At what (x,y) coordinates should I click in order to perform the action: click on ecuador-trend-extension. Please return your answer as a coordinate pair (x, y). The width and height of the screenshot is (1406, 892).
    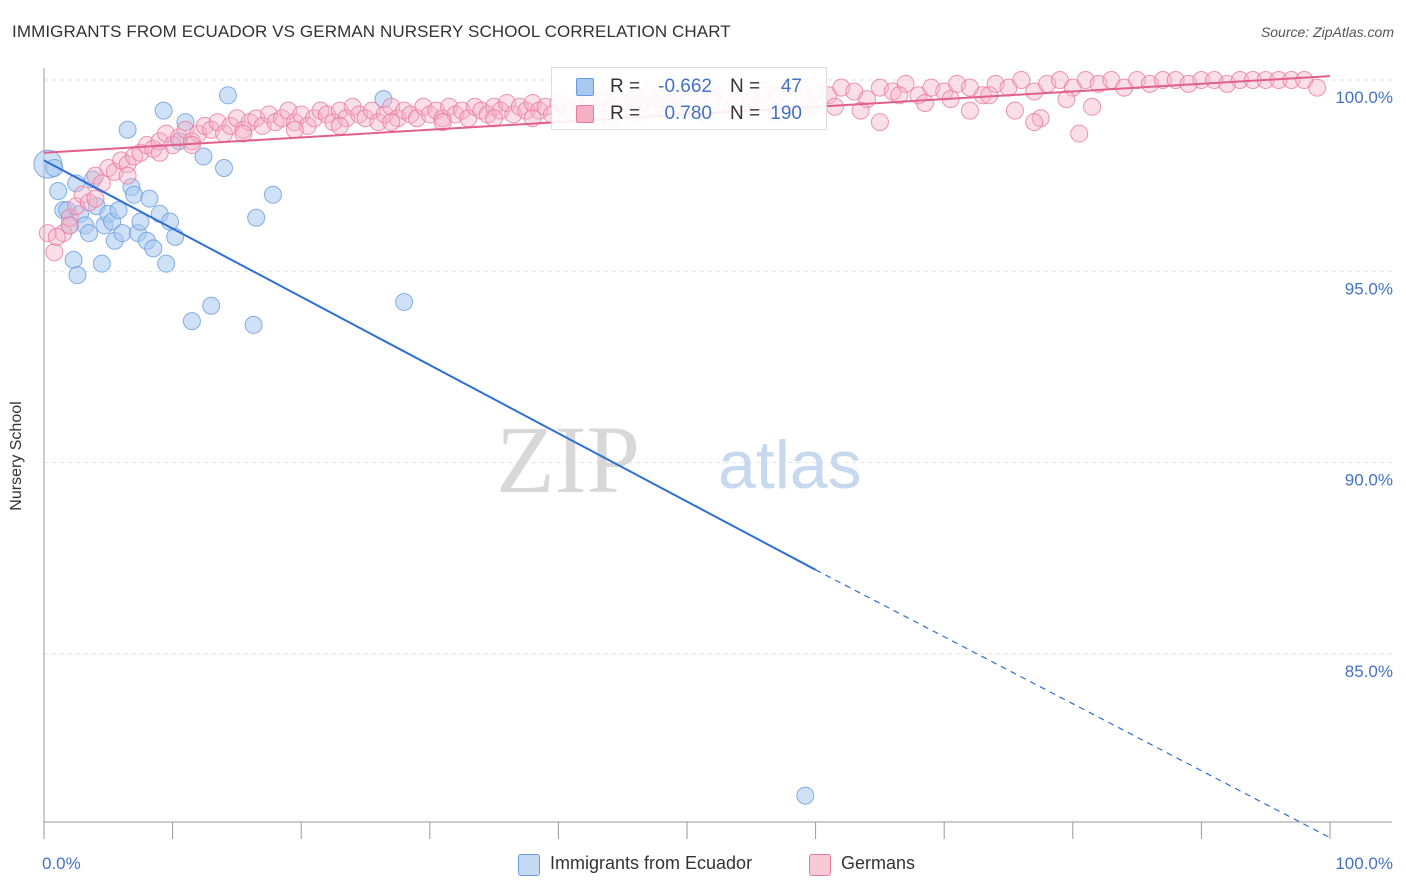
    Looking at the image, I should click on (1073, 704).